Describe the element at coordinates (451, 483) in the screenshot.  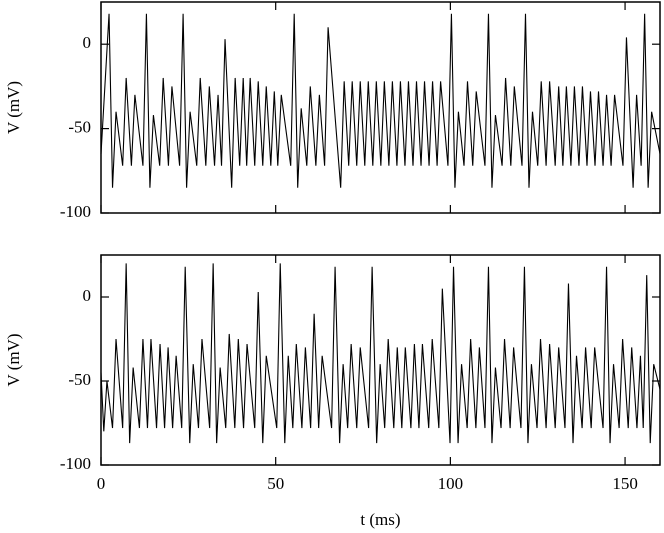
I see `x-tick-label: 100` at that location.